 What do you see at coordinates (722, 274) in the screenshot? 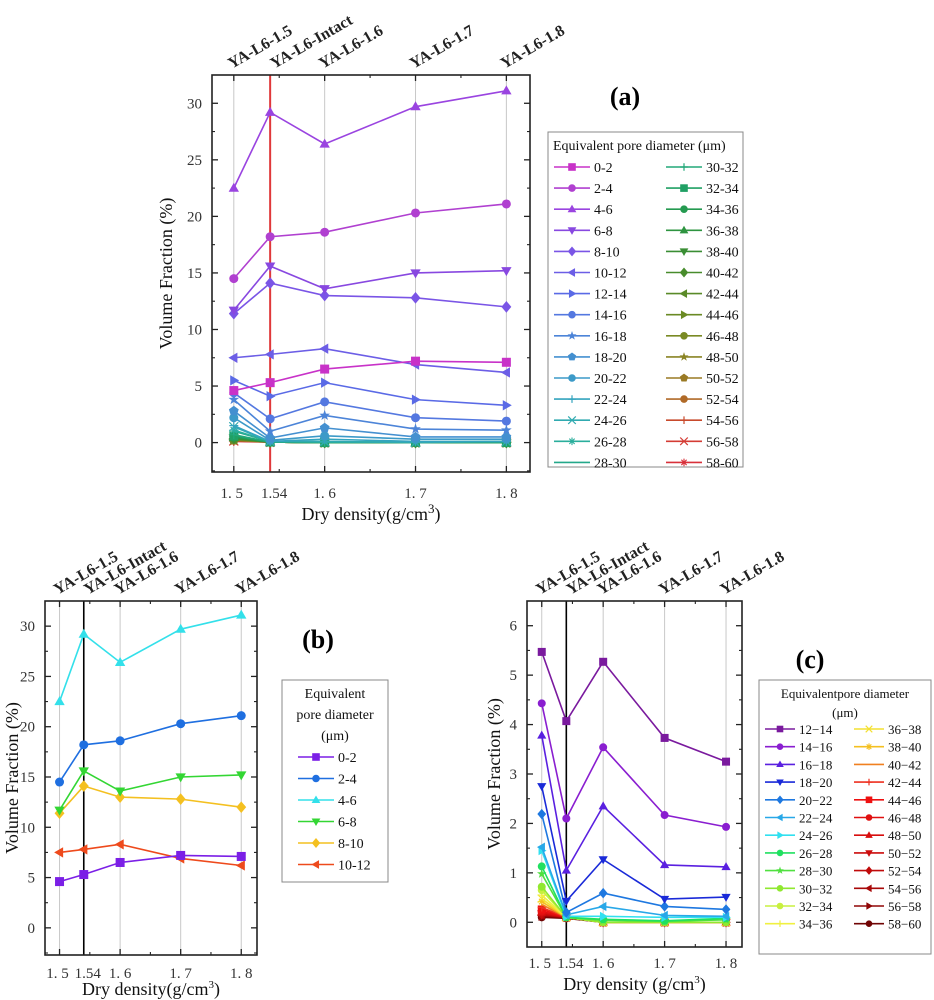
I see `legend-label: 40-42` at bounding box center [722, 274].